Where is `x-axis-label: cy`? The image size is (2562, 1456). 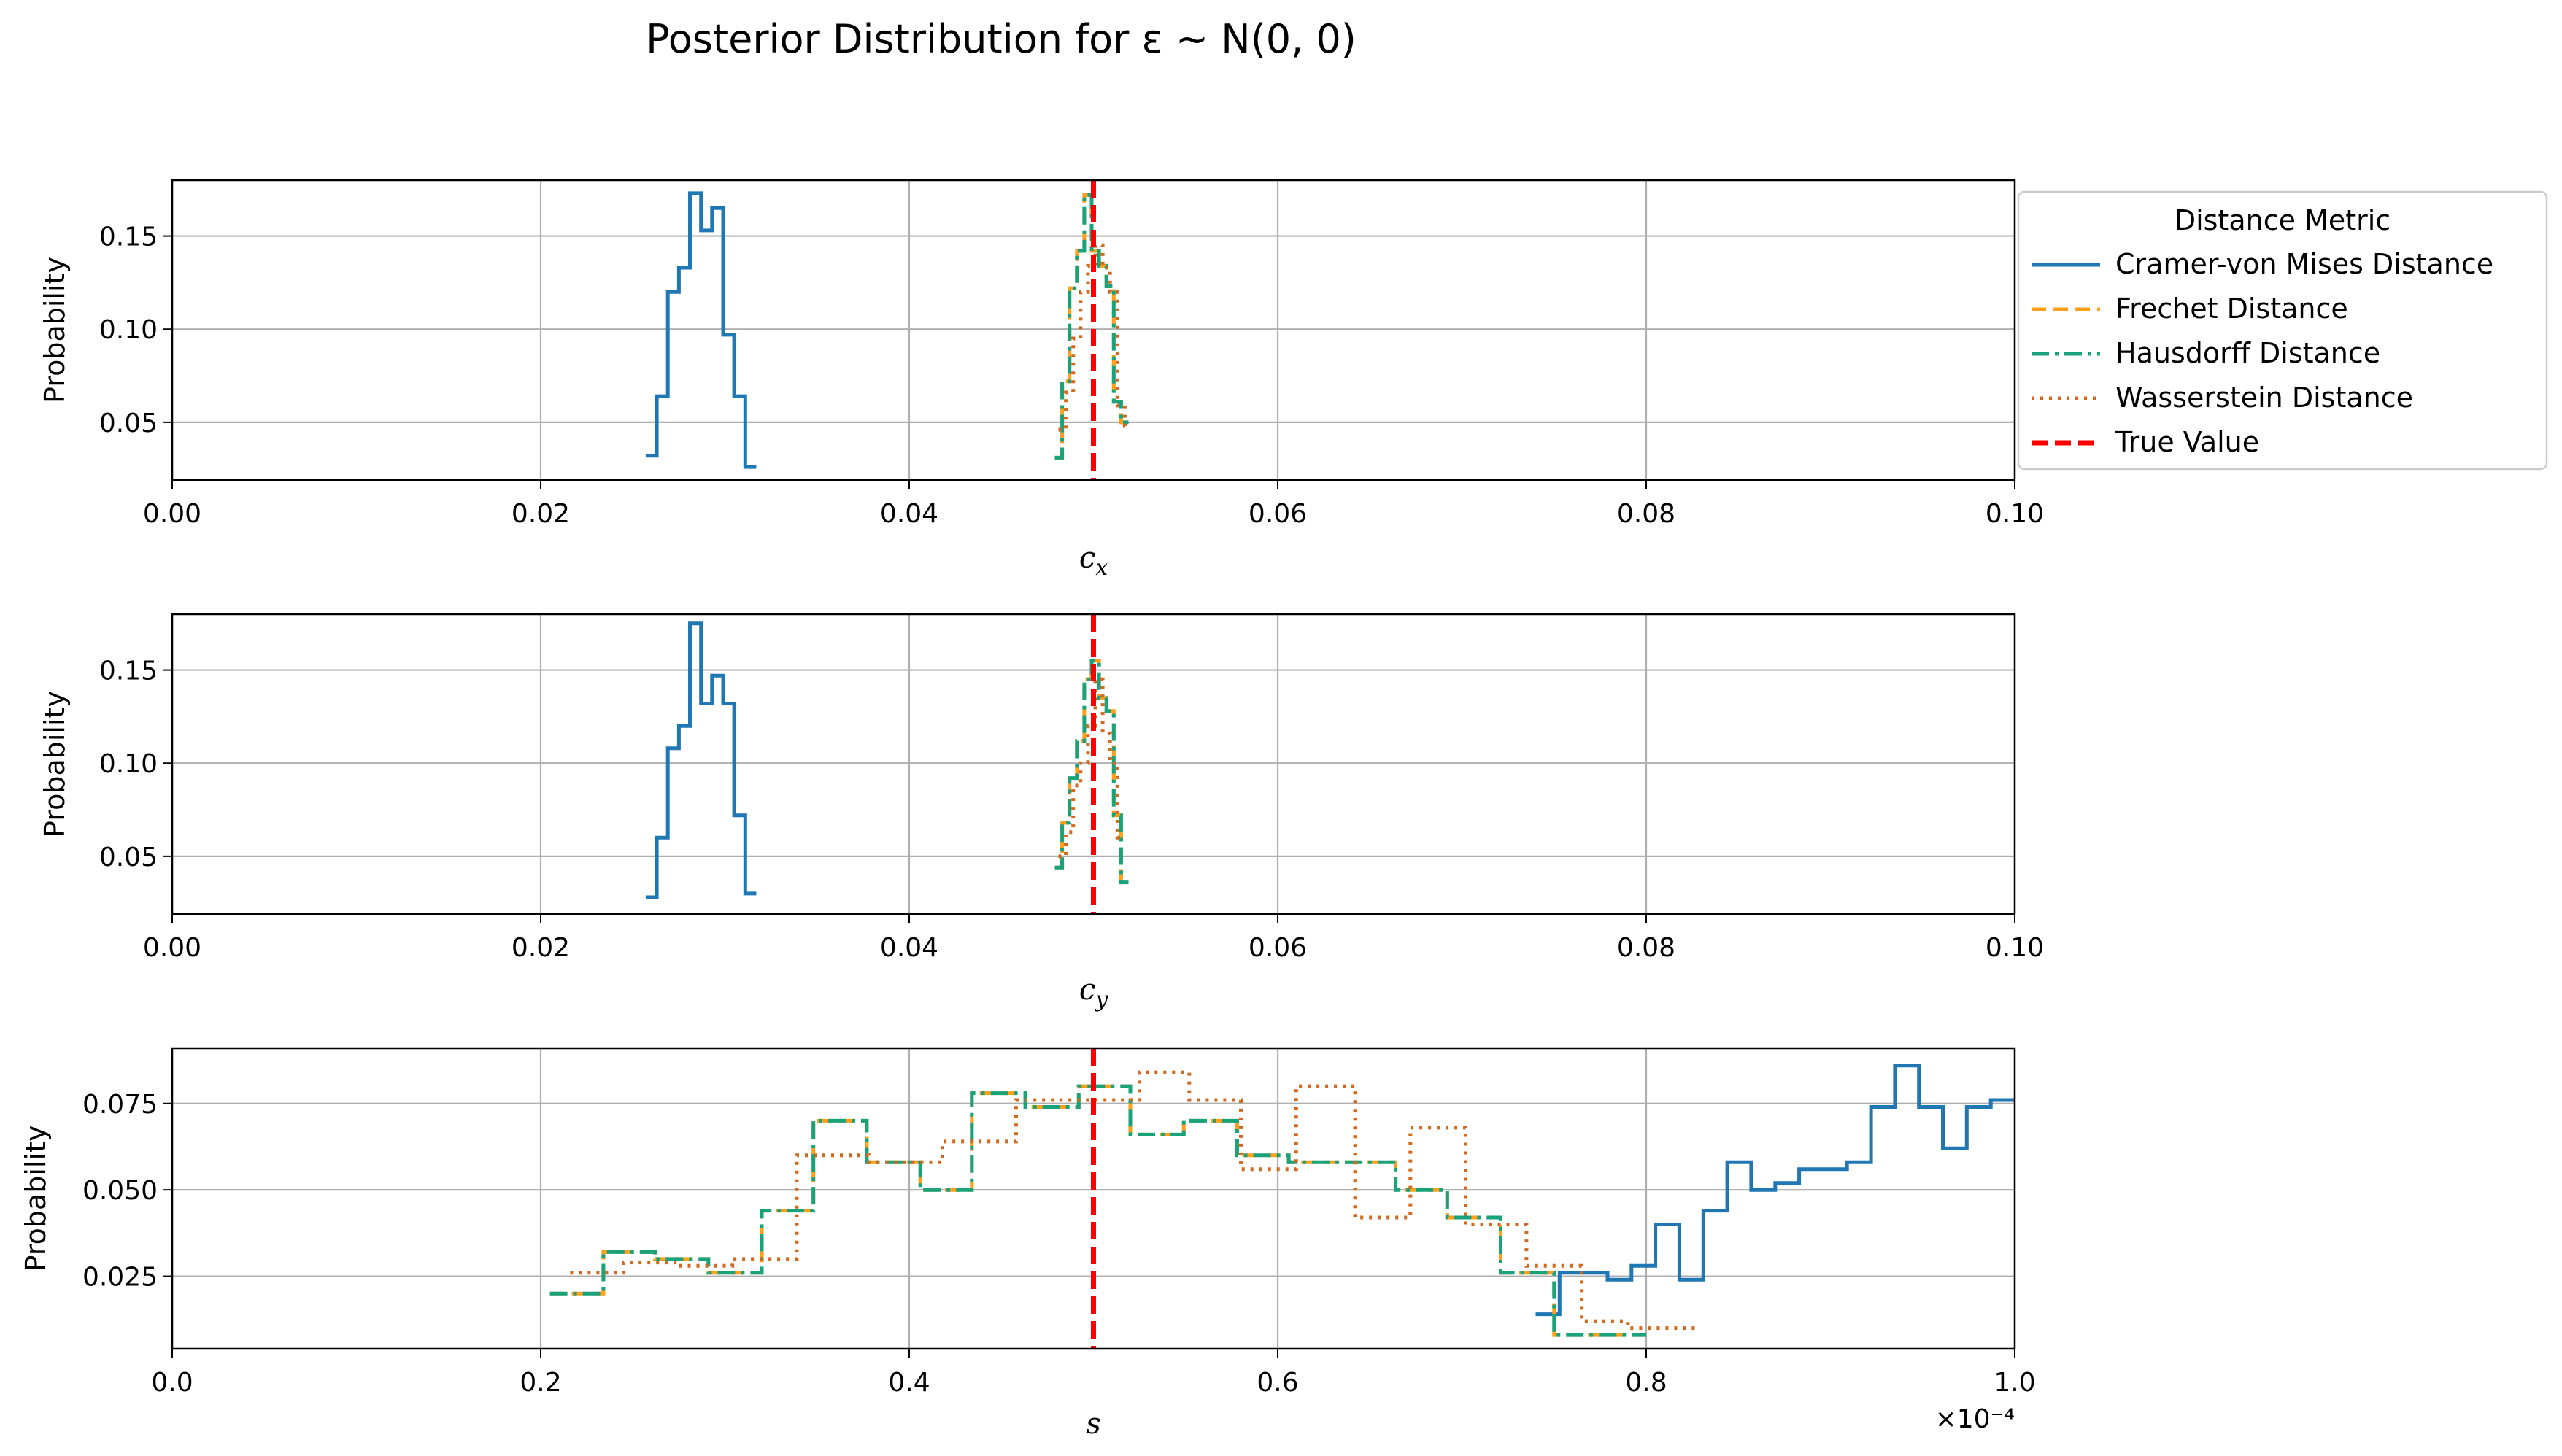 x-axis-label: cy is located at coordinates (1093, 992).